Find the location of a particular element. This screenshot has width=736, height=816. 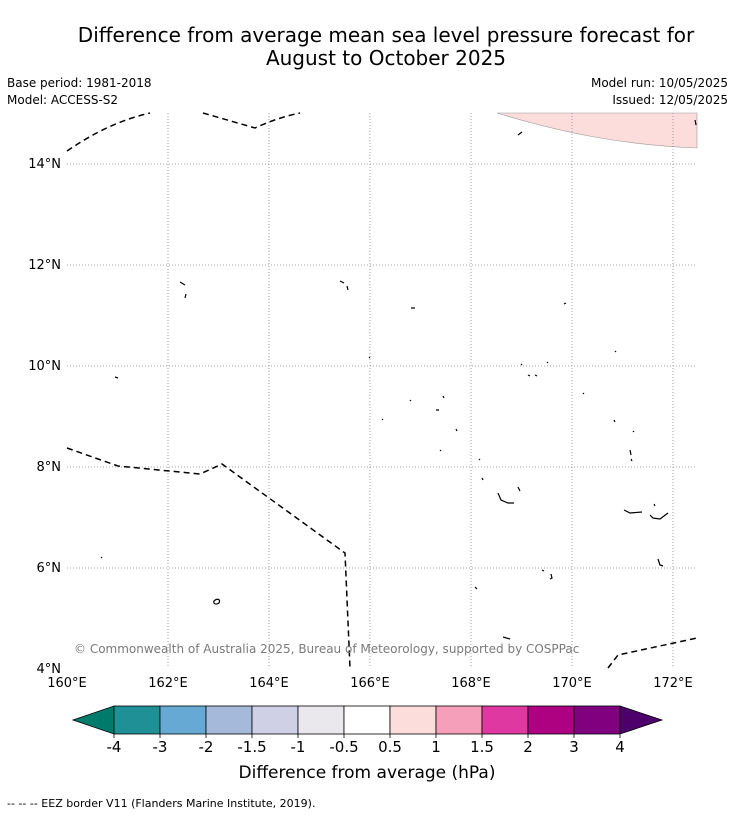

colorbar-tick-label: 3 is located at coordinates (574, 747).